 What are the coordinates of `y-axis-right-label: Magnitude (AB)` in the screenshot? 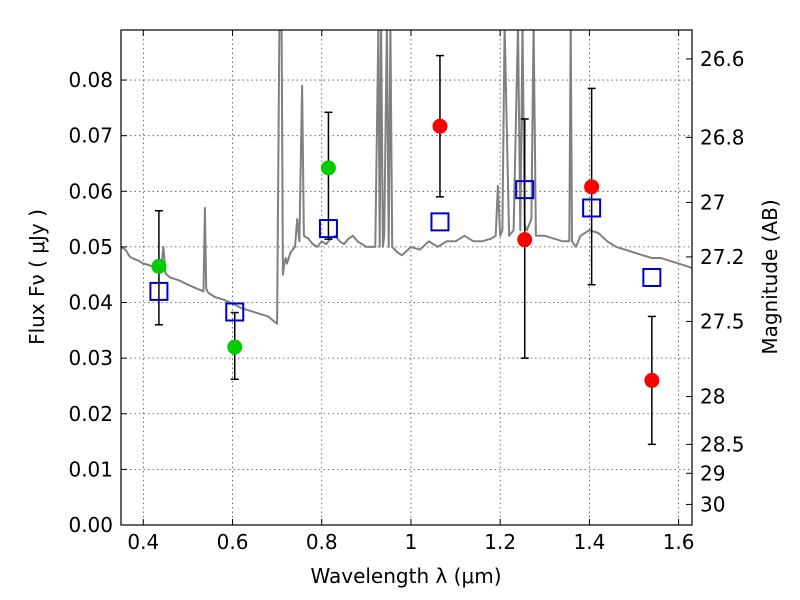 It's located at (770, 276).